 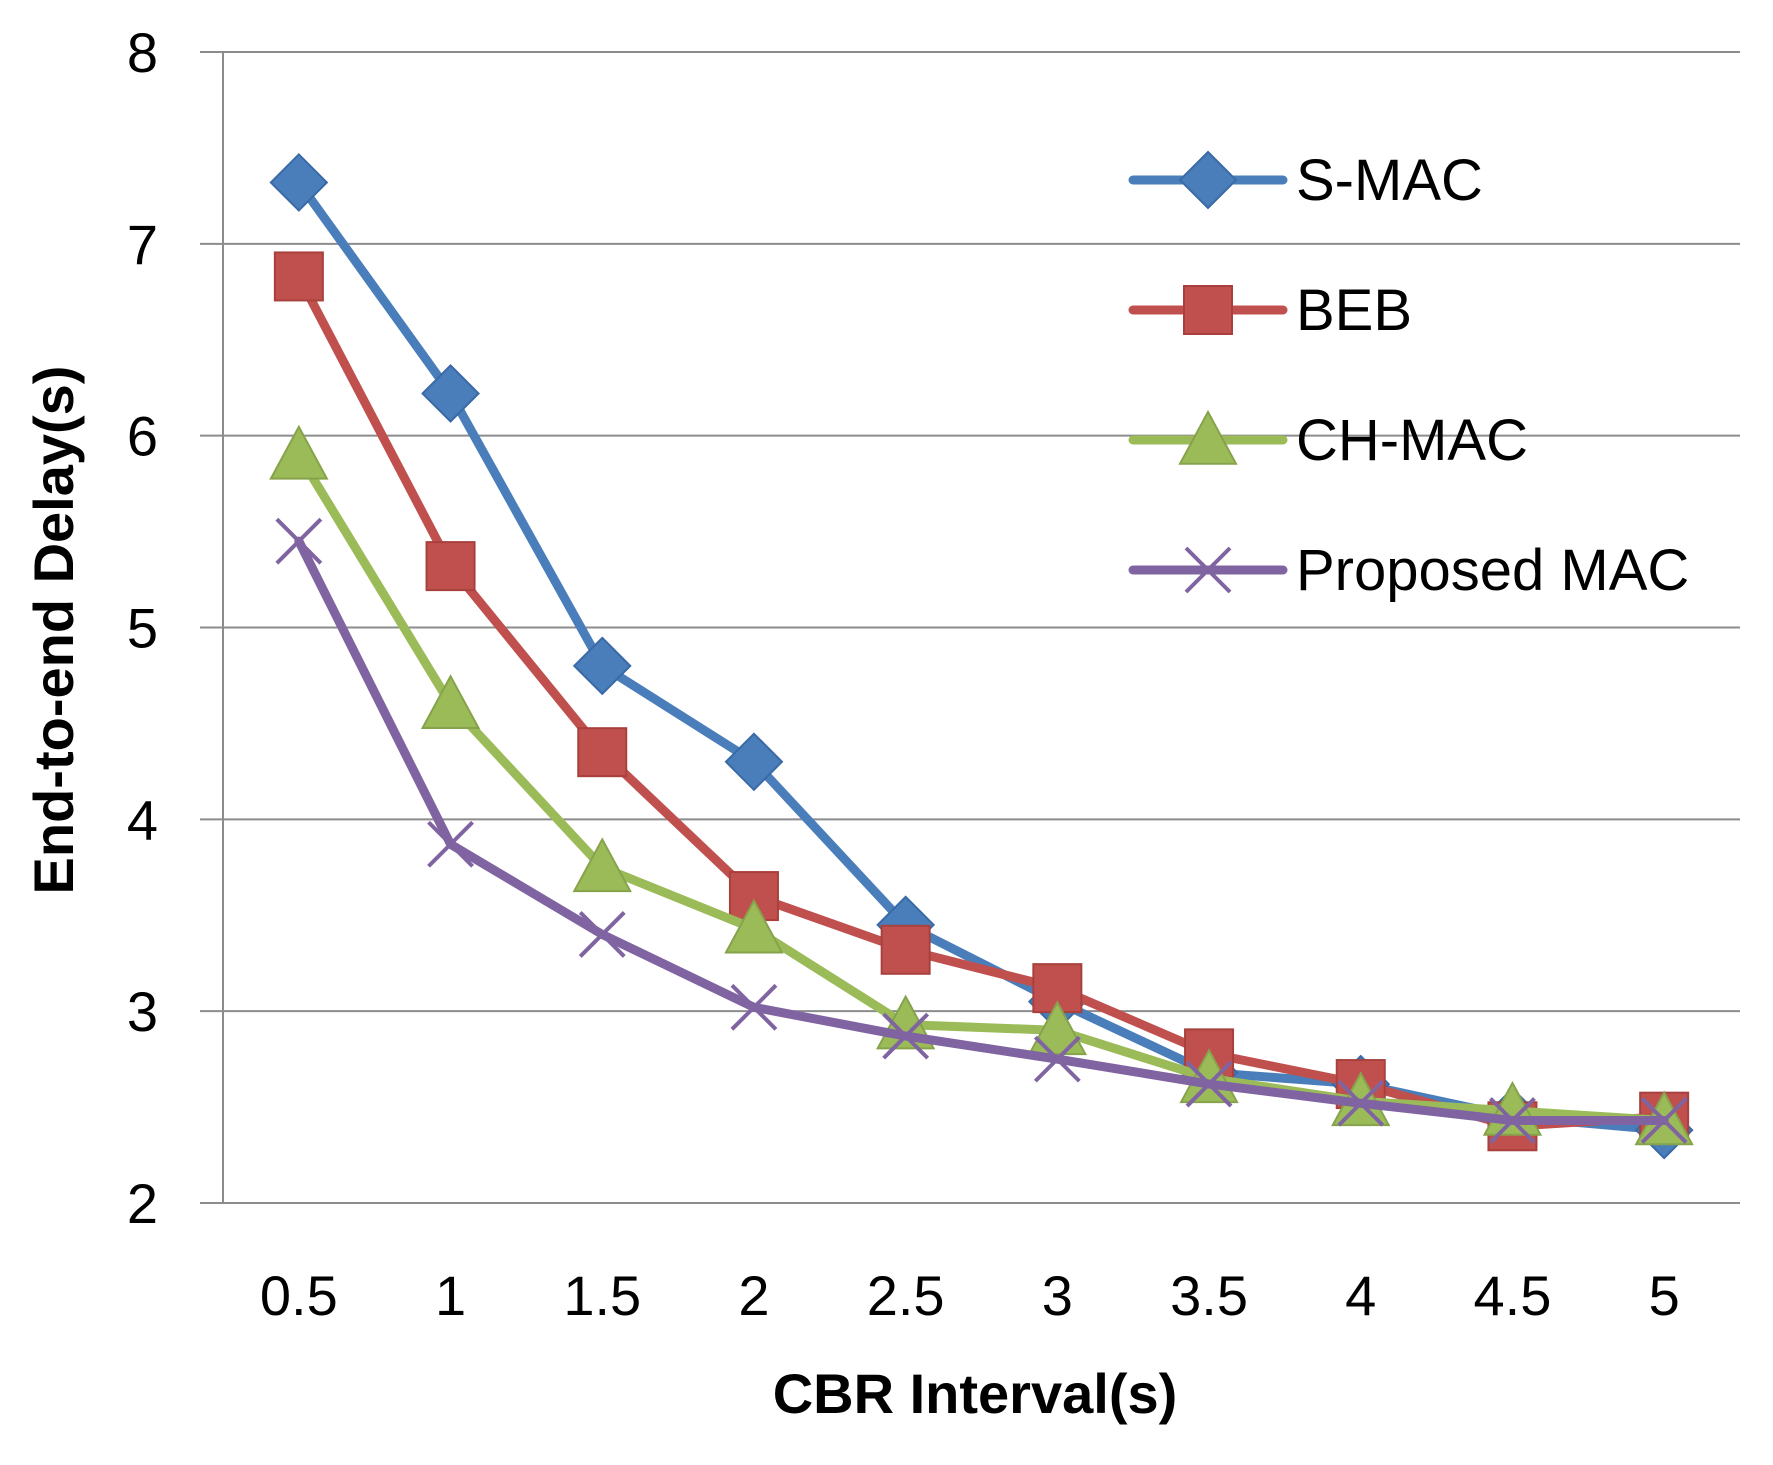 I want to click on point-proposed-mac-2.5, so click(x=906, y=1036).